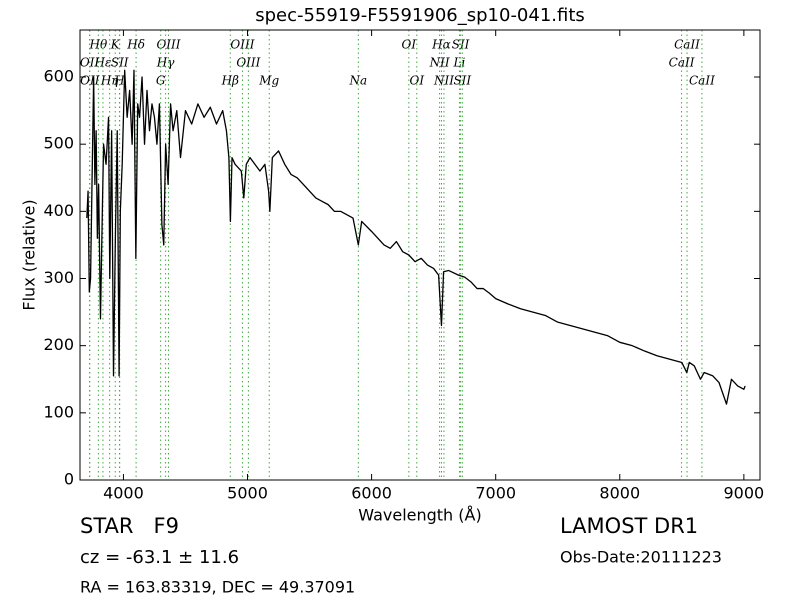  I want to click on y-tick-label: 0, so click(69, 479).